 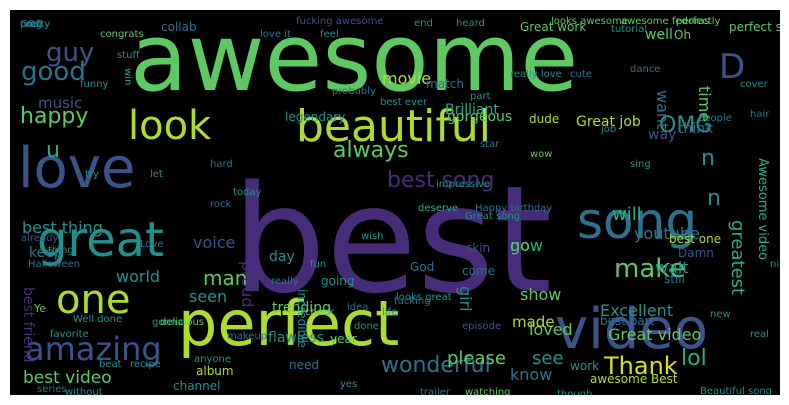 I want to click on word-try: try, so click(x=92, y=174).